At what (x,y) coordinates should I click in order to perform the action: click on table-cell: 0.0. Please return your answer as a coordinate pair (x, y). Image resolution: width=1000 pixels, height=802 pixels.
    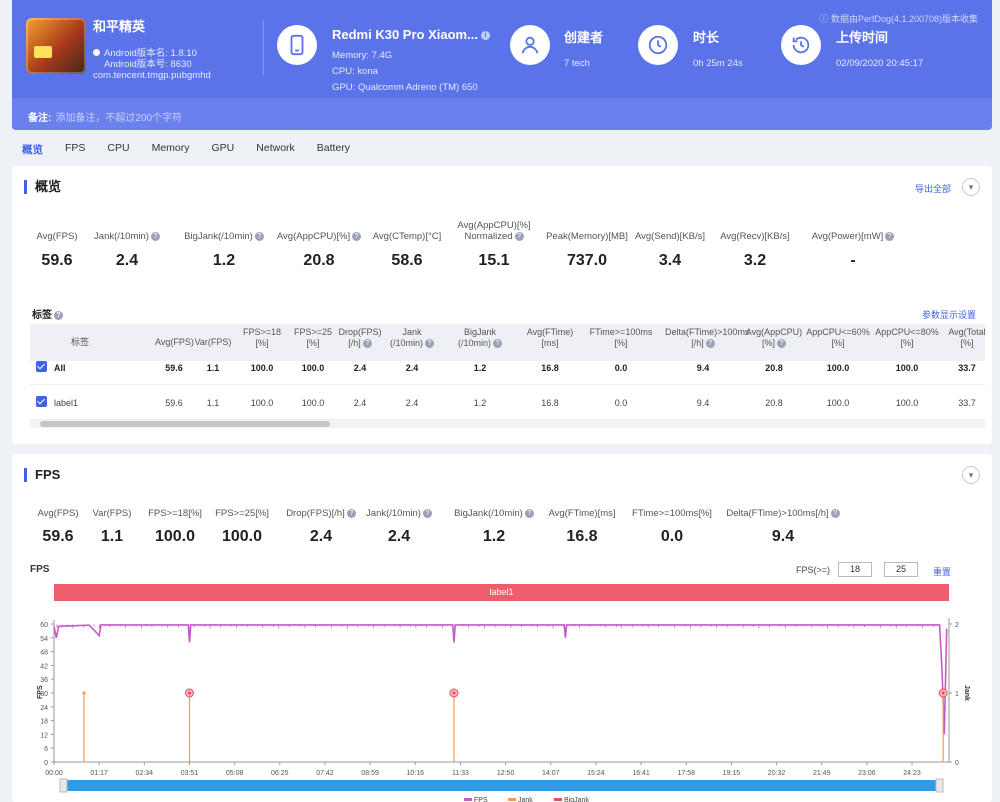
    Looking at the image, I should click on (621, 368).